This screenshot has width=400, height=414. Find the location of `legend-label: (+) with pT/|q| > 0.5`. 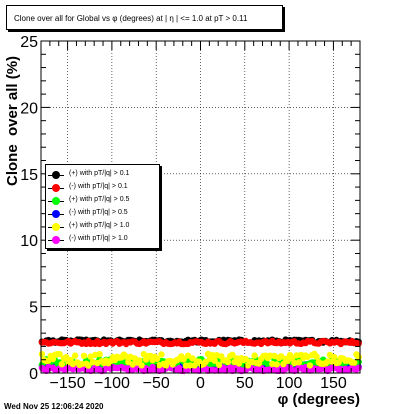

legend-label: (+) with pT/|q| > 0.5 is located at coordinates (99, 199).